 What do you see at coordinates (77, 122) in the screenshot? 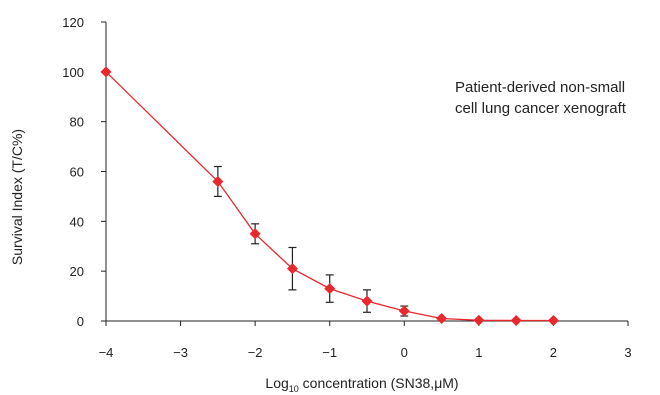
I see `y-tick-label: 80` at bounding box center [77, 122].